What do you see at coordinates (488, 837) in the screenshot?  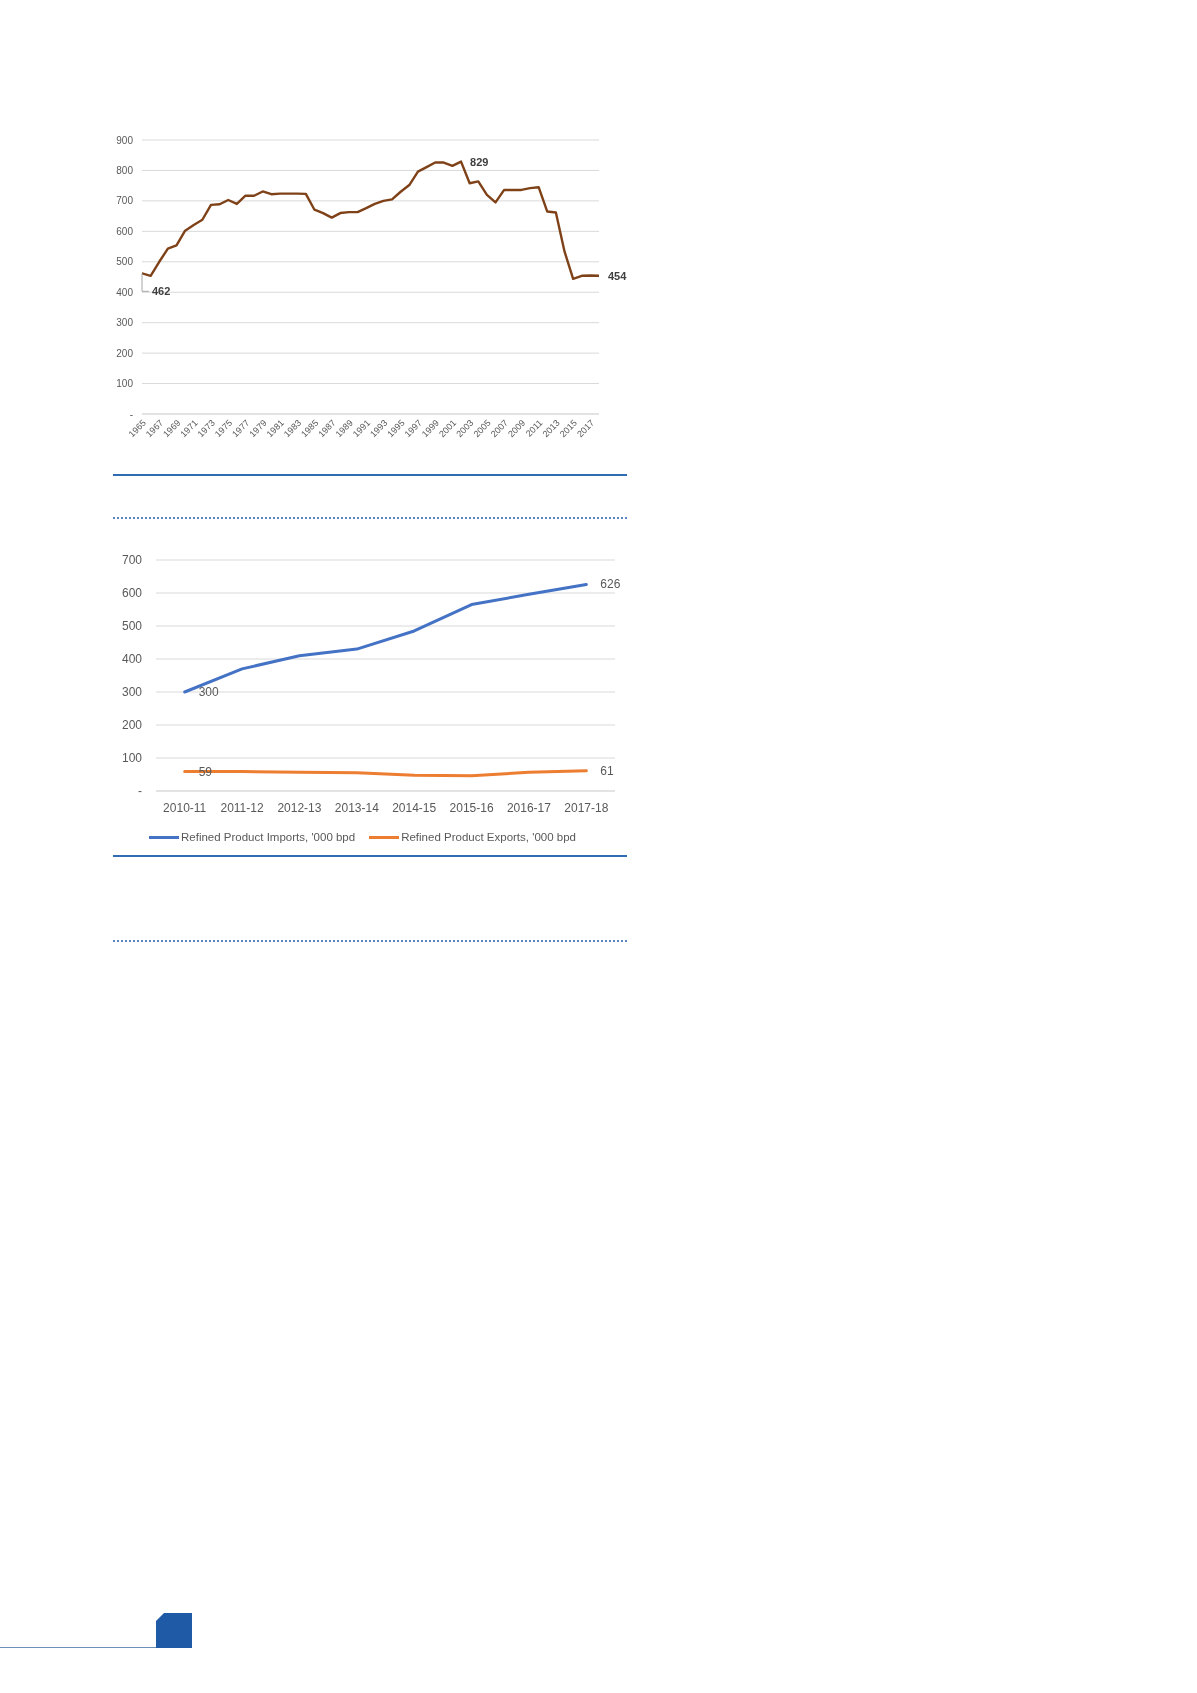 I see `legend-label: Refined Product Exports, '000 bpd` at bounding box center [488, 837].